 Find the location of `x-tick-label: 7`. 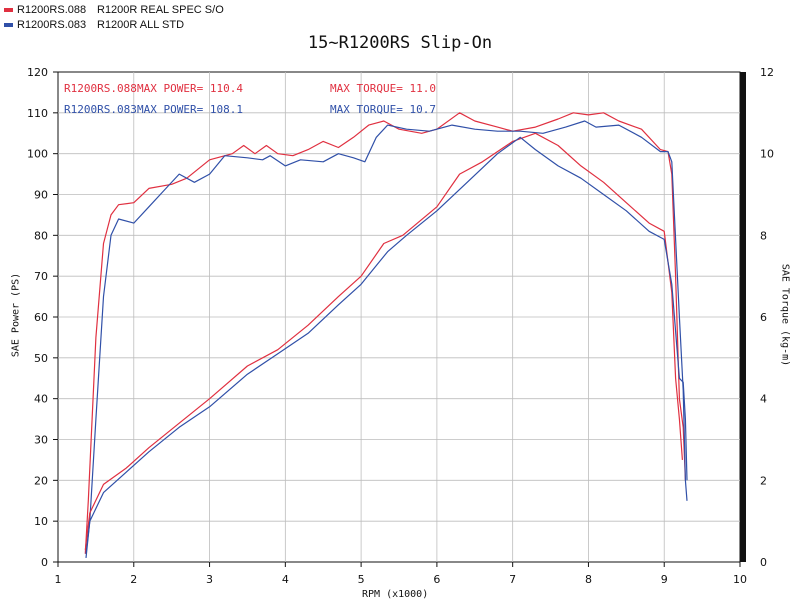

x-tick-label: 7 is located at coordinates (512, 579).